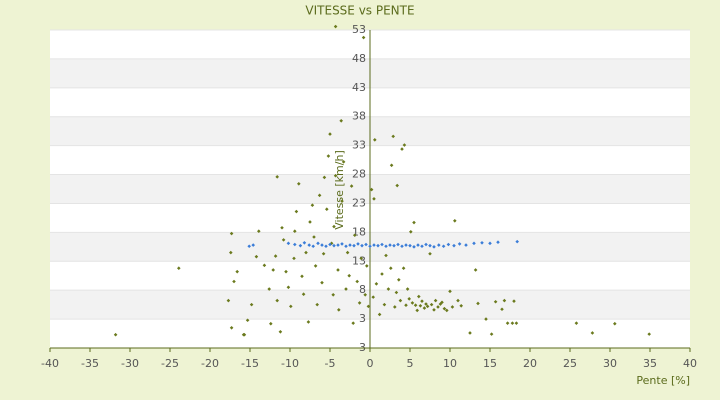  Describe the element at coordinates (359, 174) in the screenshot. I see `y-tick-label: 28` at that location.